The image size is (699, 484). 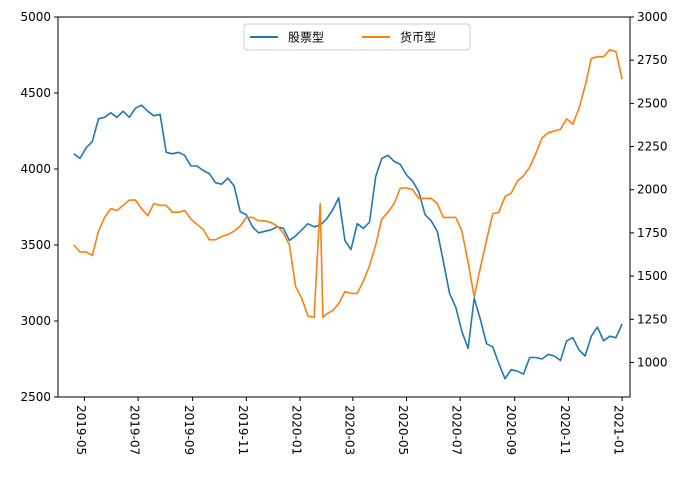 What do you see at coordinates (652, 276) in the screenshot?
I see `y-right-tick-label: 1500` at bounding box center [652, 276].